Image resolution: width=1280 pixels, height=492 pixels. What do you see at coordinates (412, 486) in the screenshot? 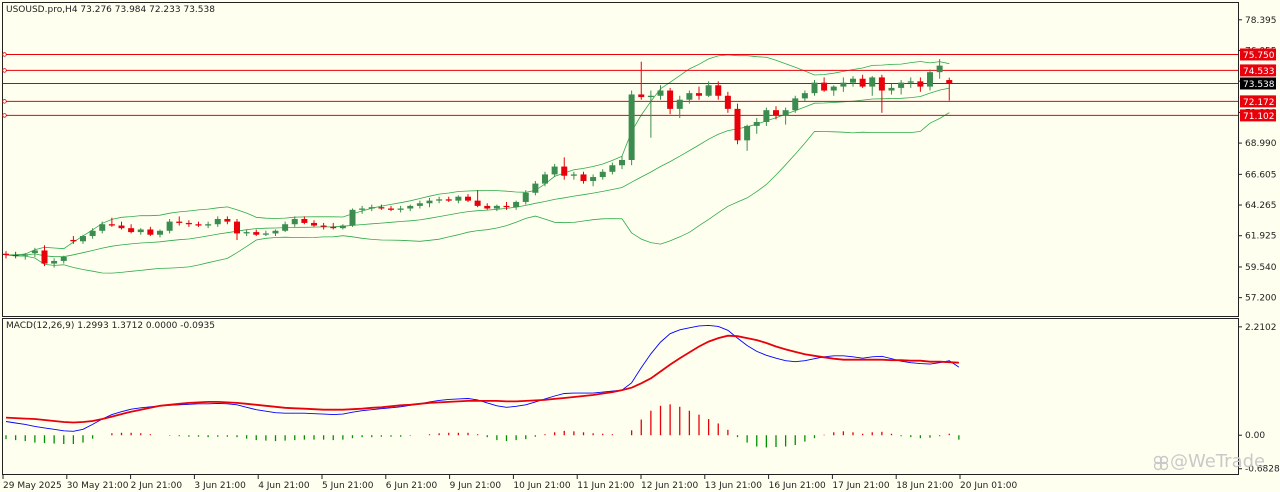
I see `time-tick-label: 6 Jun 21:00` at bounding box center [412, 486].